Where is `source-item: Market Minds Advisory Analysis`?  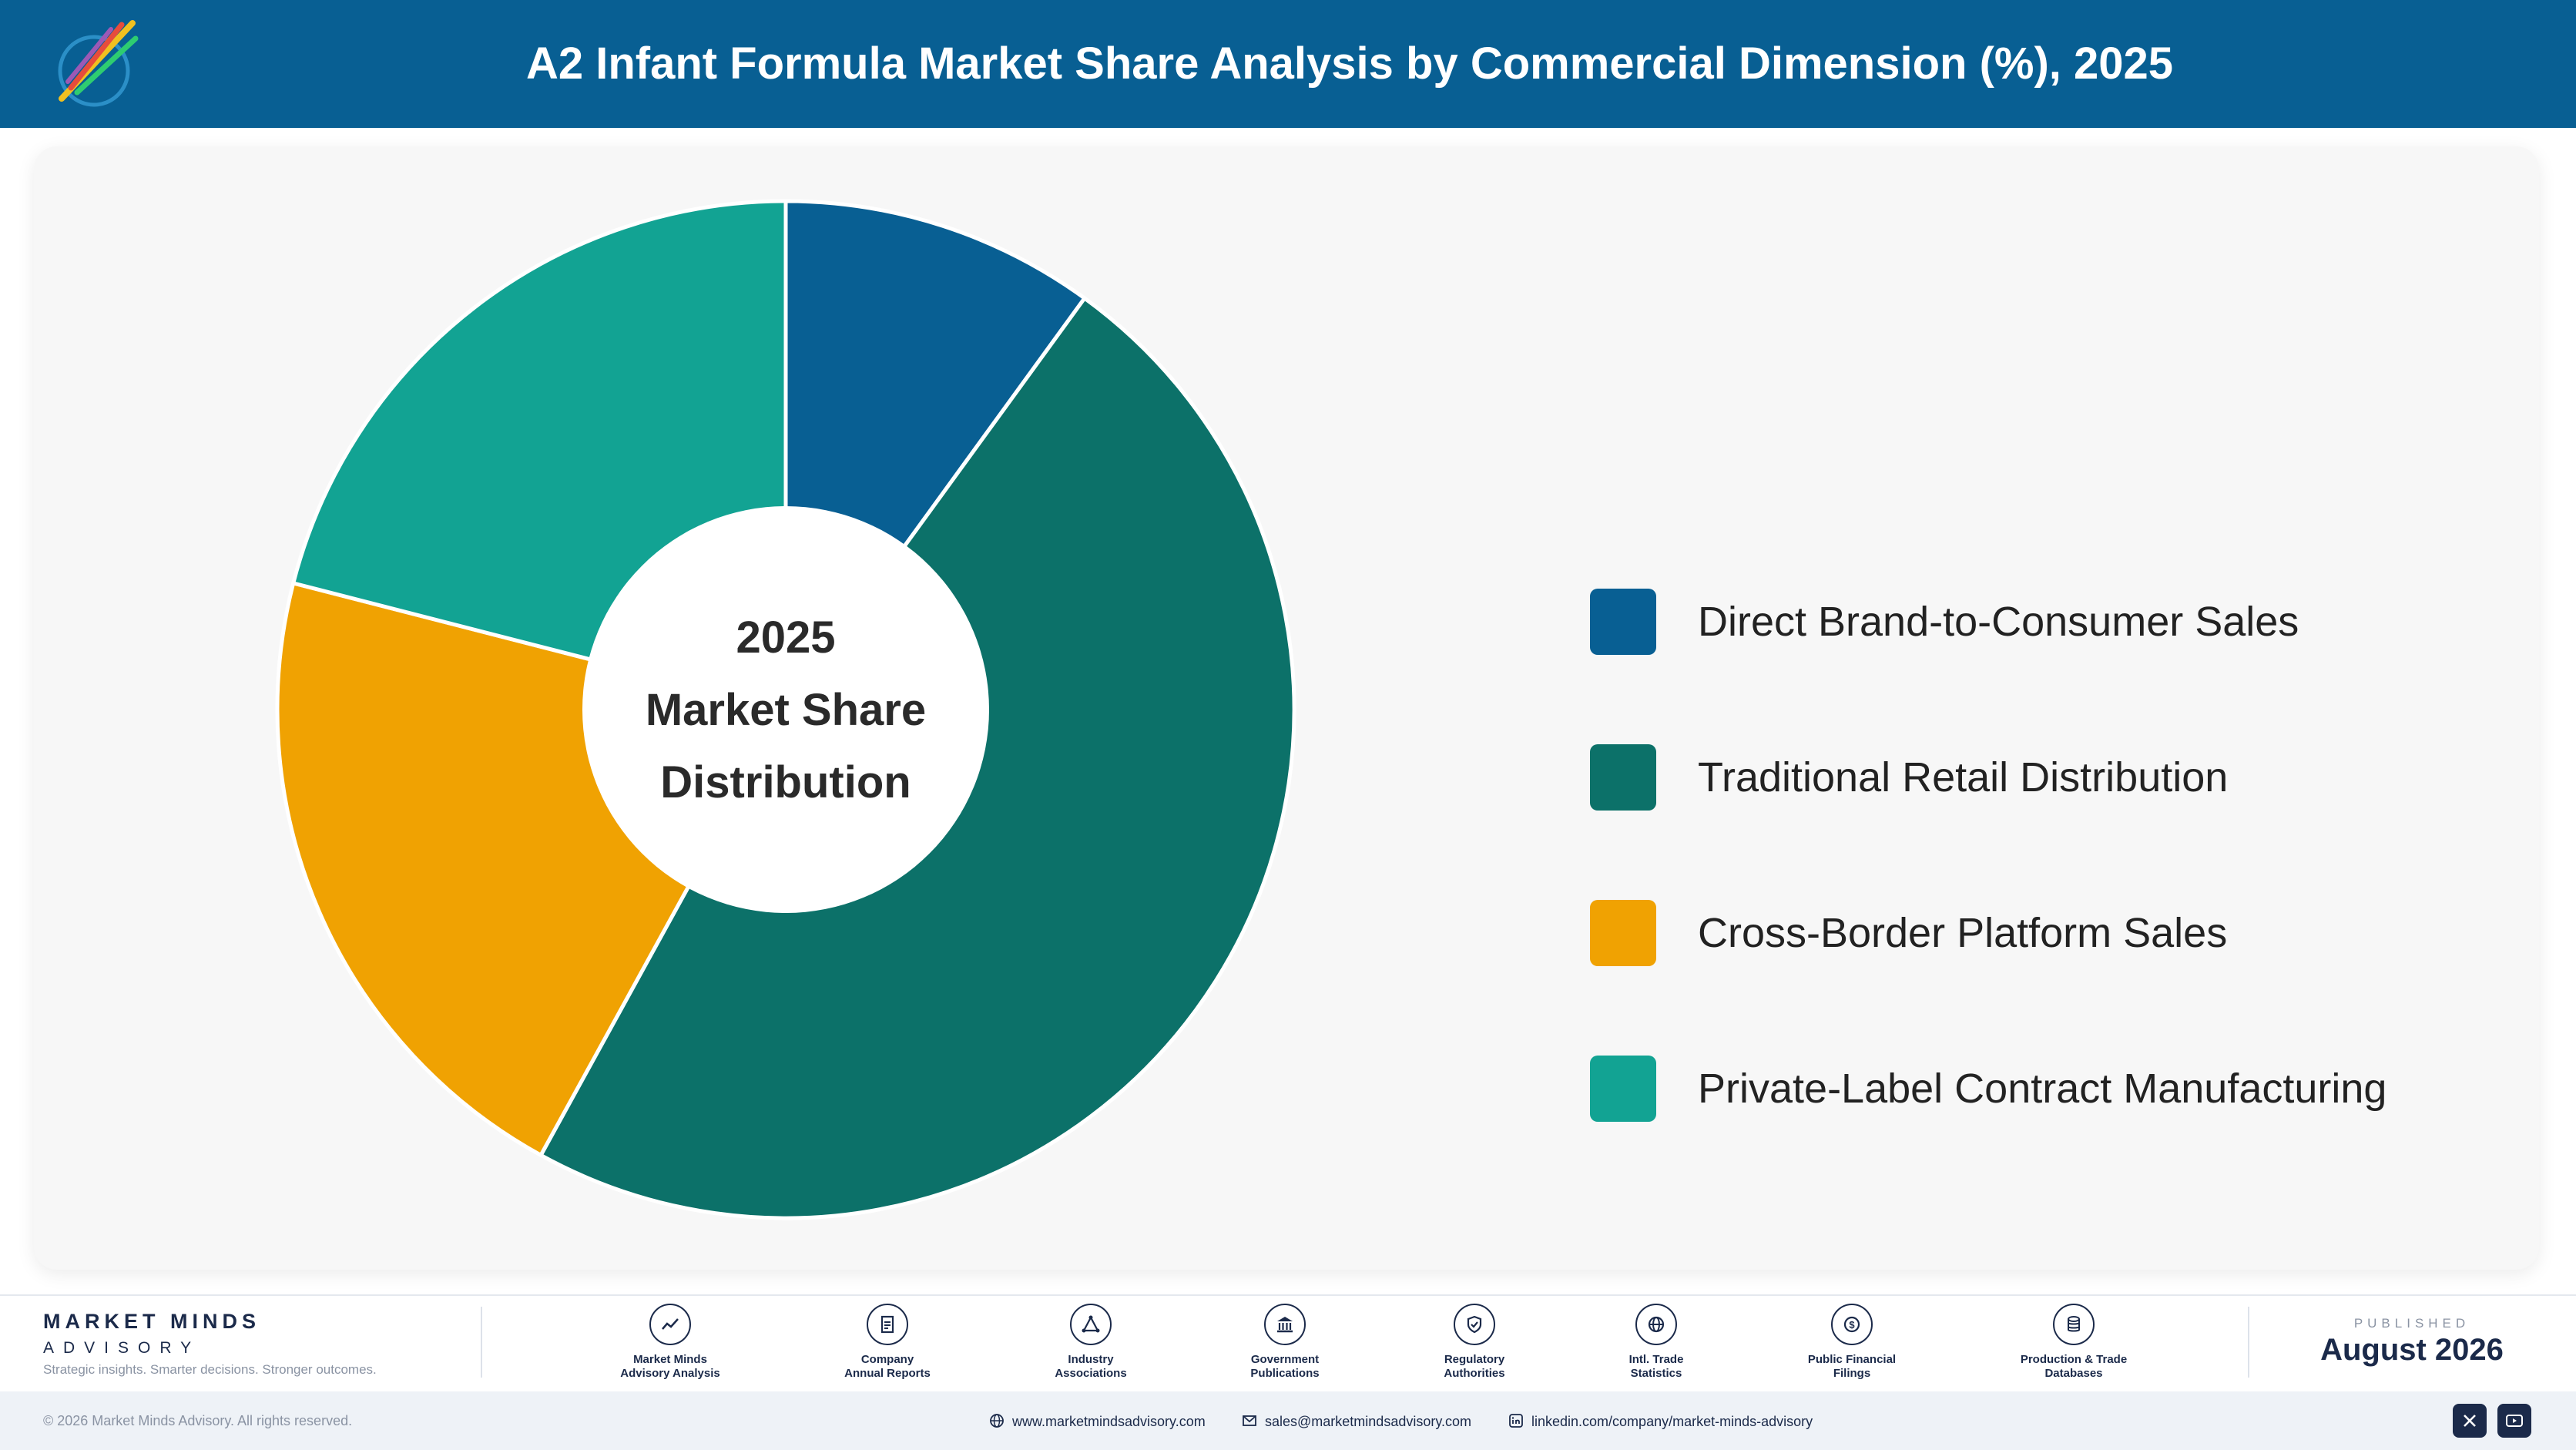
source-item: Market Minds Advisory Analysis is located at coordinates (670, 1342).